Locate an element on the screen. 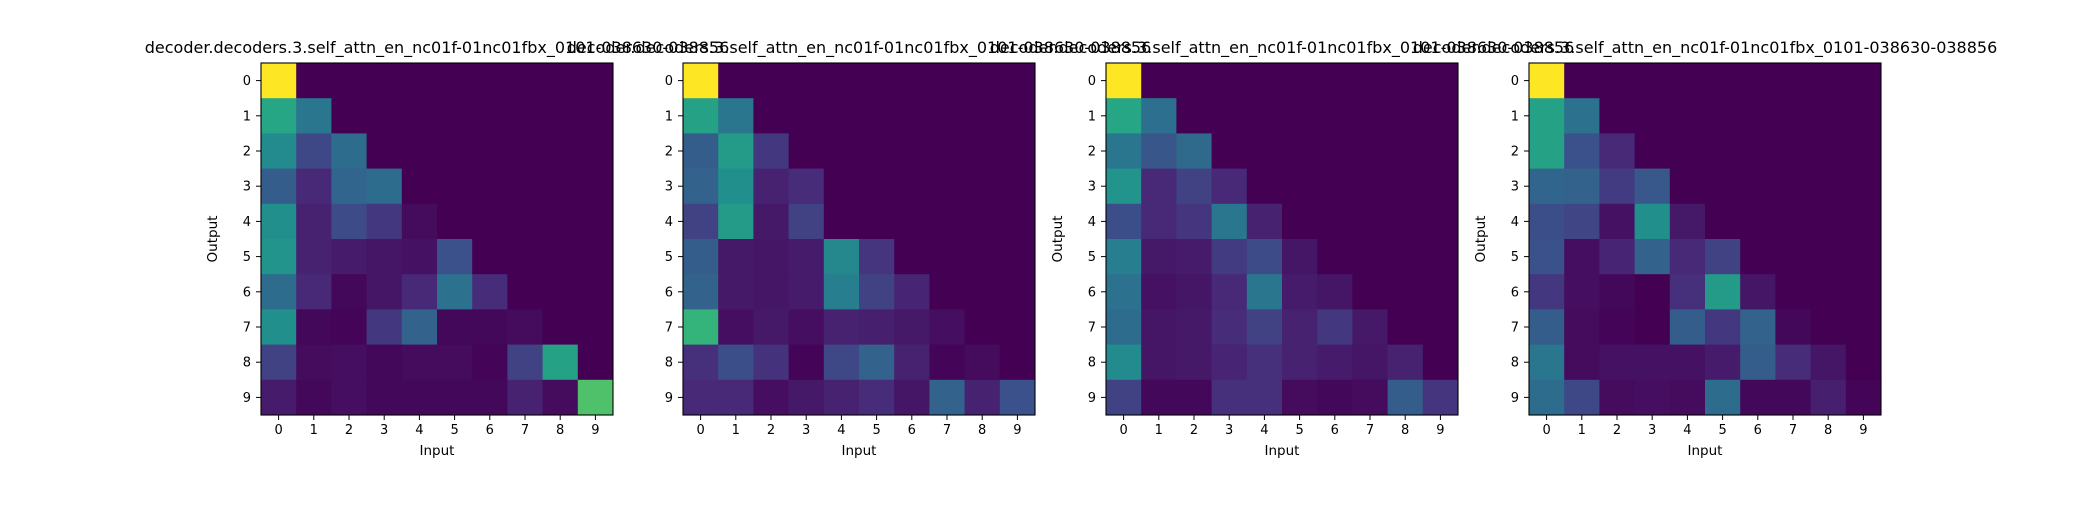 The image size is (2080, 520). y-tick-label: 2 is located at coordinates (247, 152).